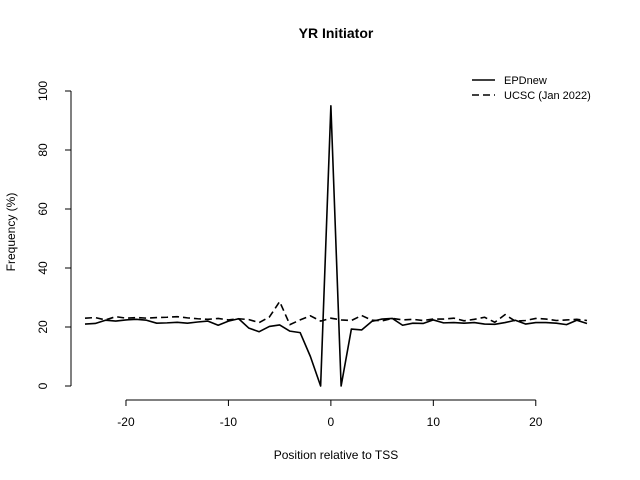  I want to click on y-axis: 0 20 40 60 80 100, so click(54, 235).